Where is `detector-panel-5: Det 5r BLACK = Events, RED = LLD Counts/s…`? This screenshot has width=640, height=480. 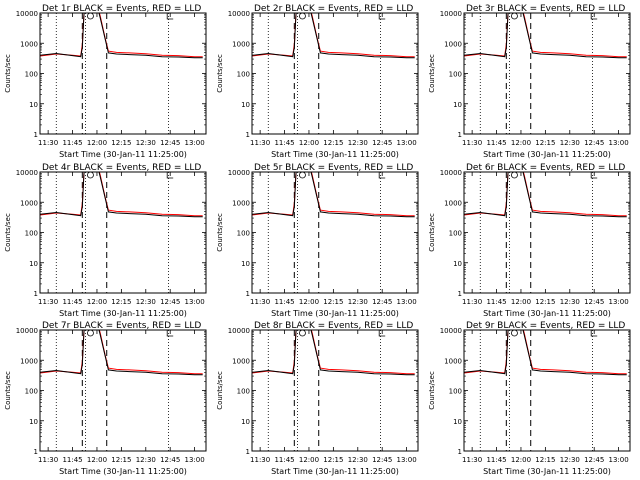
detector-panel-5: Det 5r BLACK = Events, RED = LLD Counts/s… is located at coordinates (317, 240).